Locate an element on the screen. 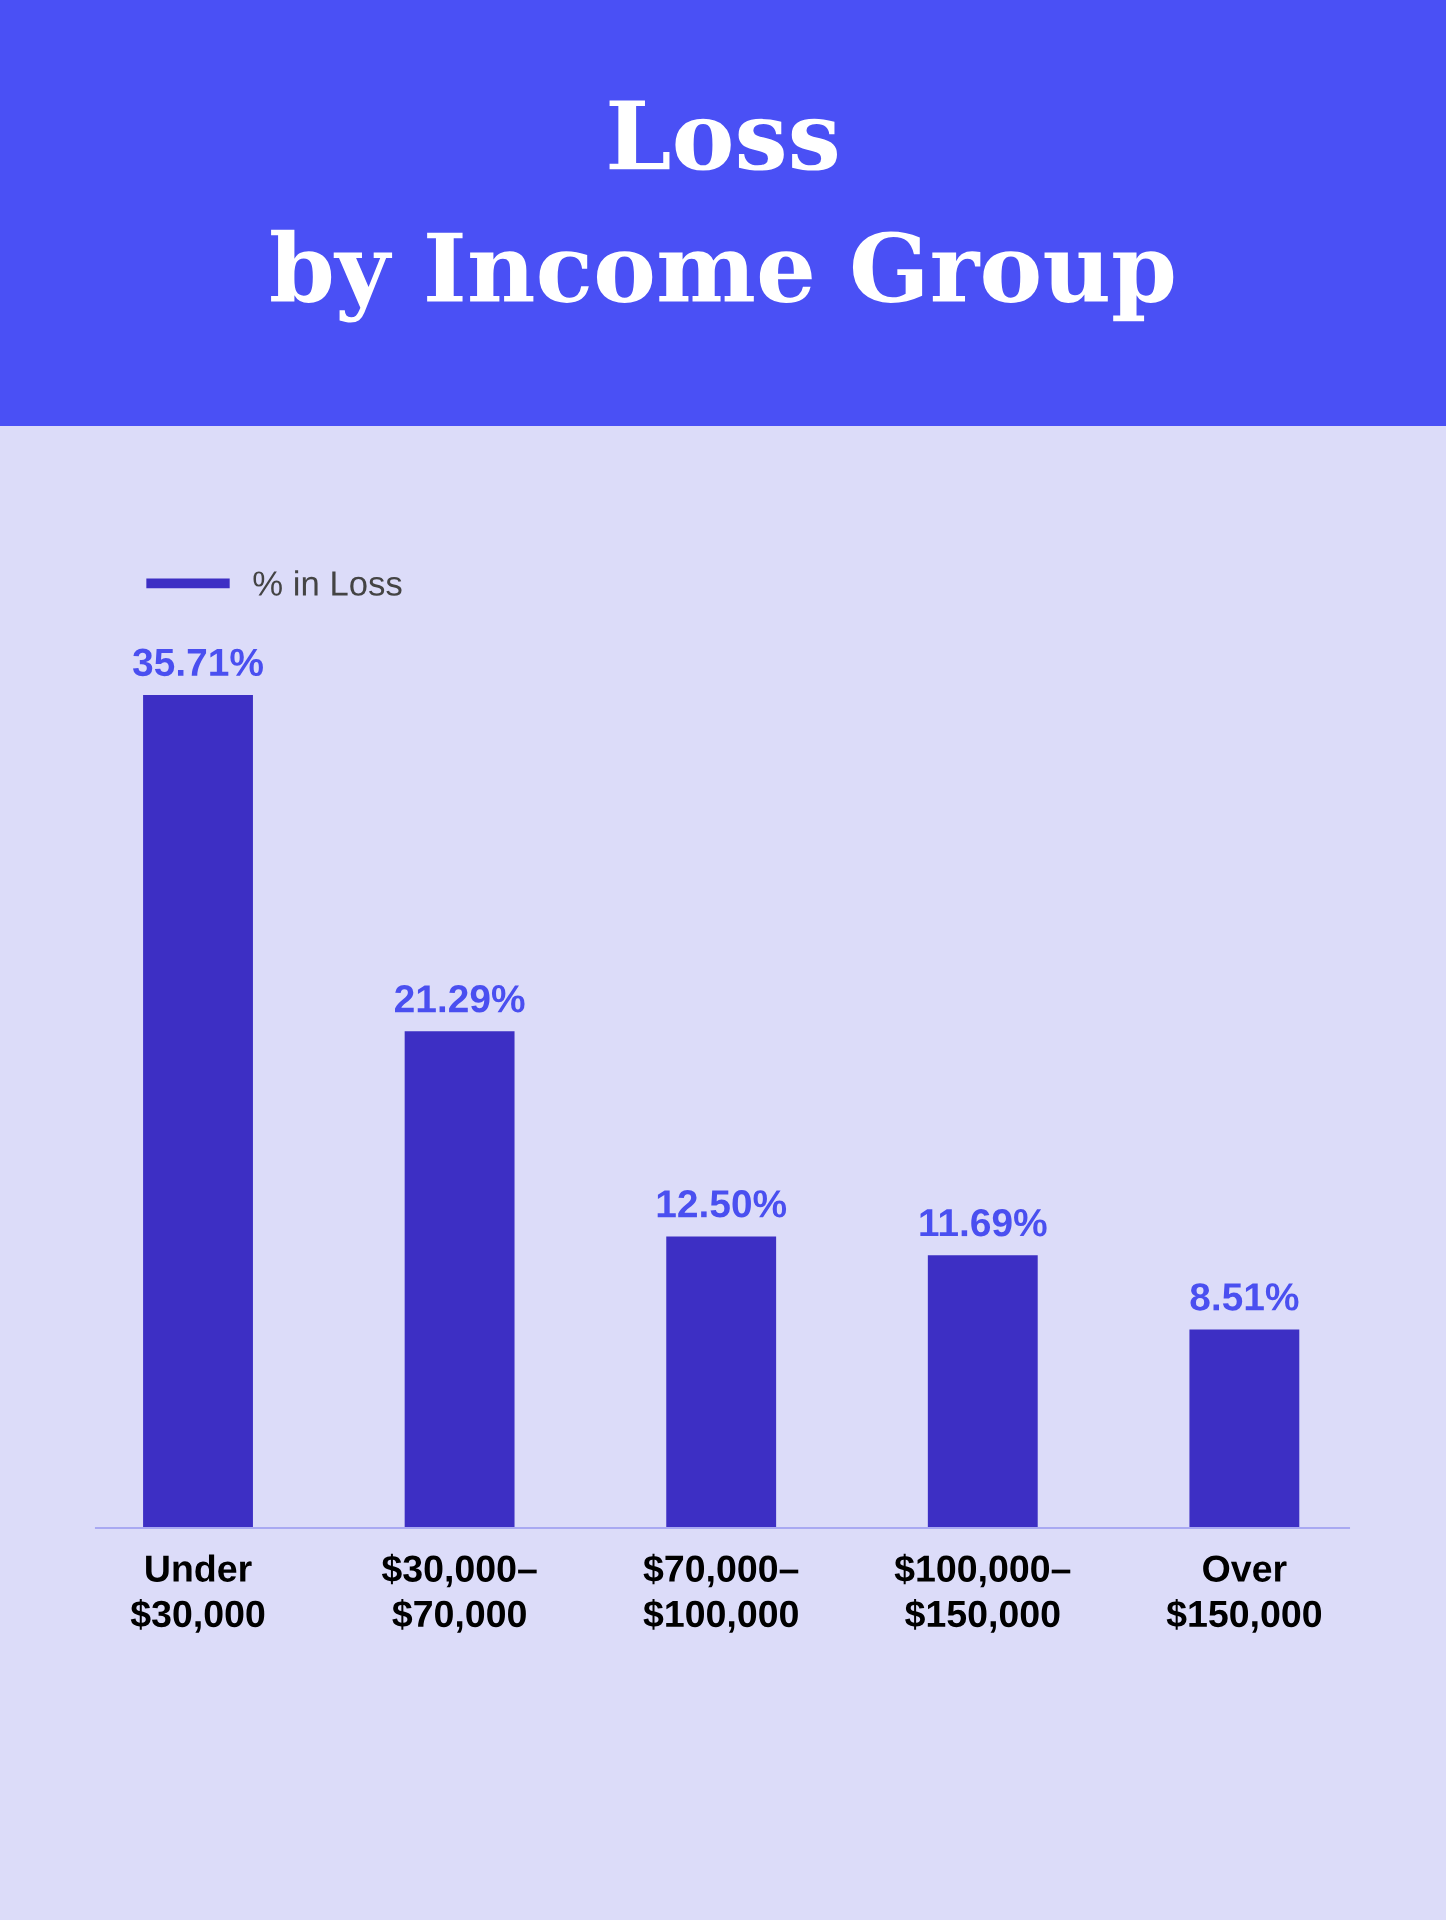 The image size is (1446, 1920). legend-label: % in Loss is located at coordinates (327, 583).